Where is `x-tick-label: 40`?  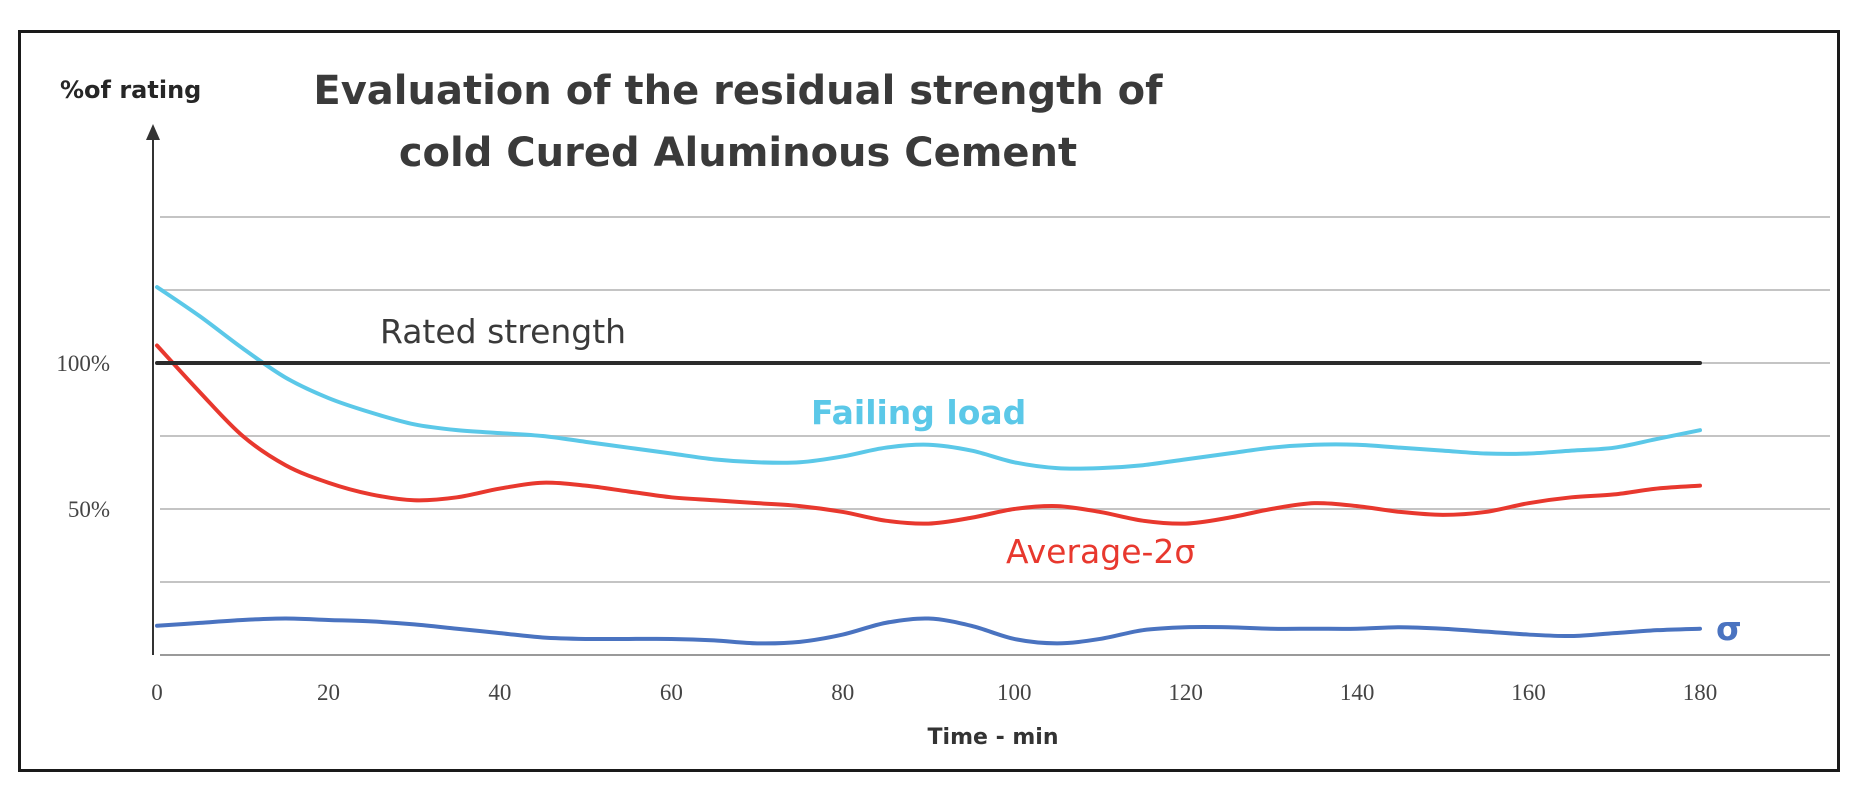
x-tick-label: 40 is located at coordinates (499, 692).